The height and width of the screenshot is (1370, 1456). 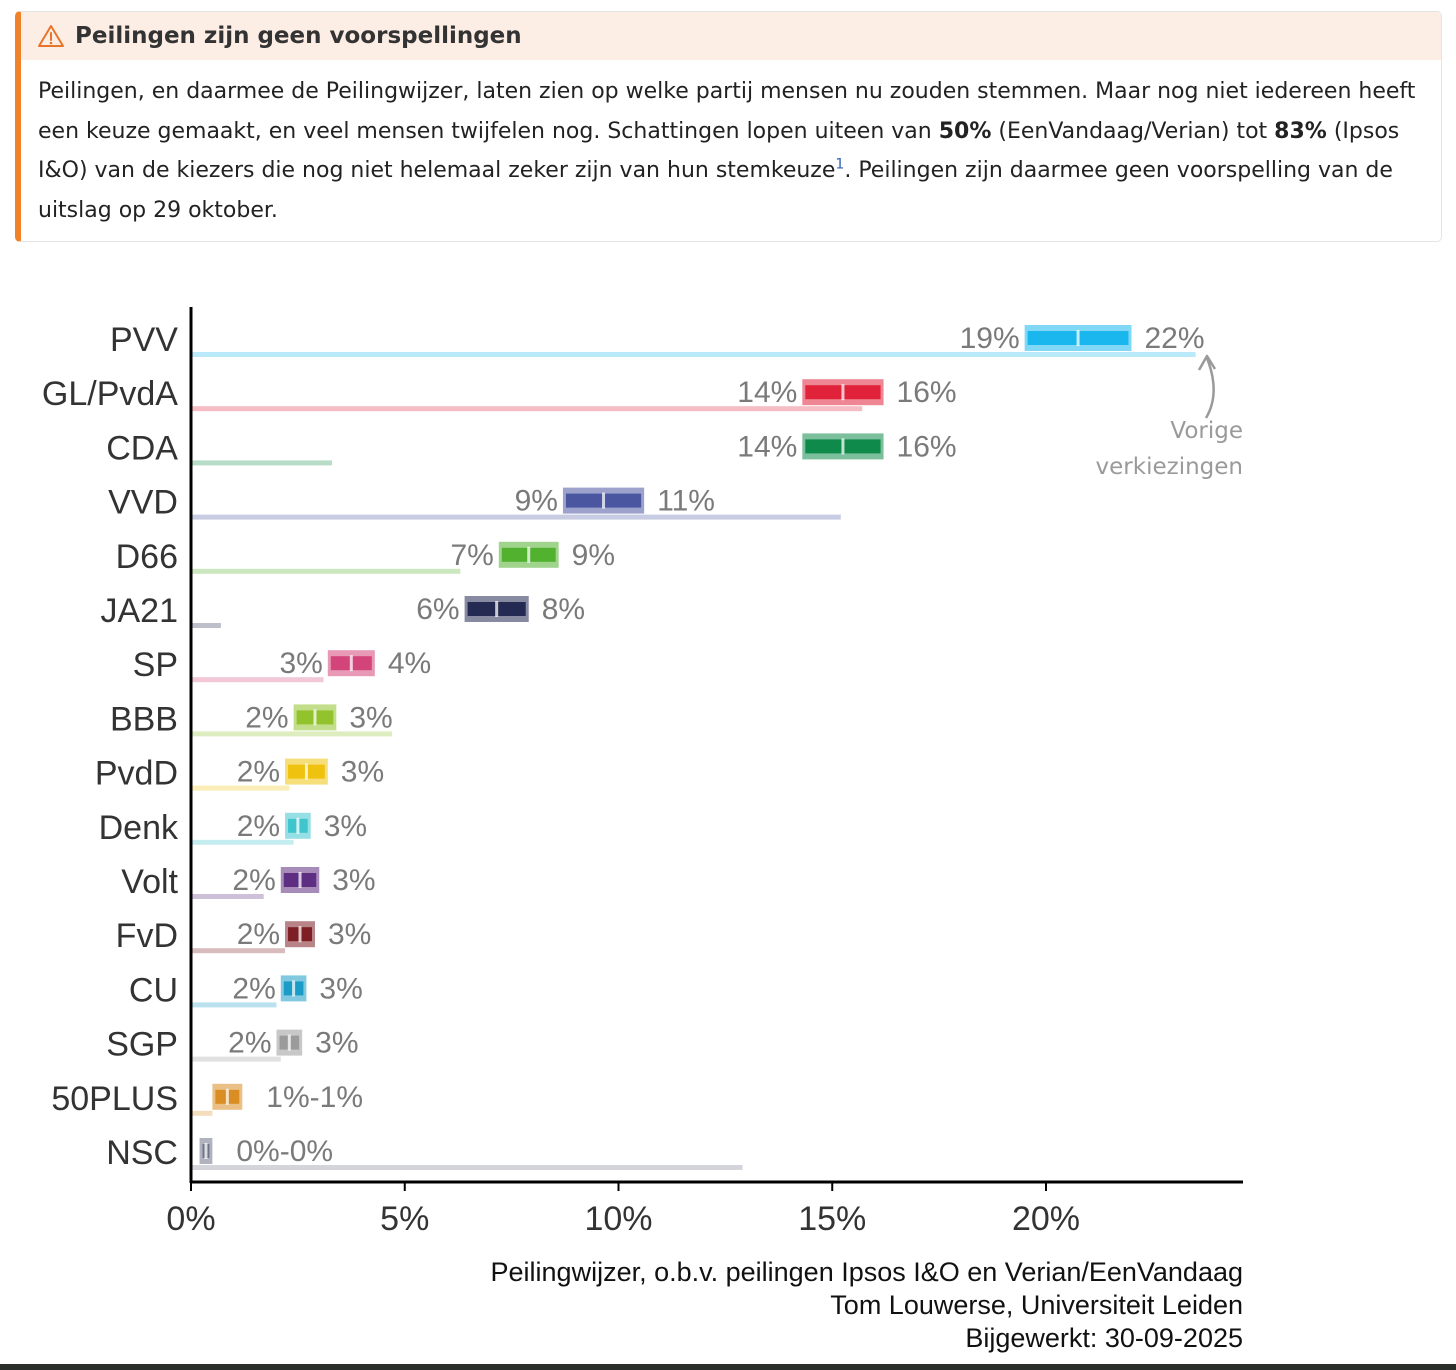 What do you see at coordinates (832, 1219) in the screenshot?
I see `x-tick-label: 15%` at bounding box center [832, 1219].